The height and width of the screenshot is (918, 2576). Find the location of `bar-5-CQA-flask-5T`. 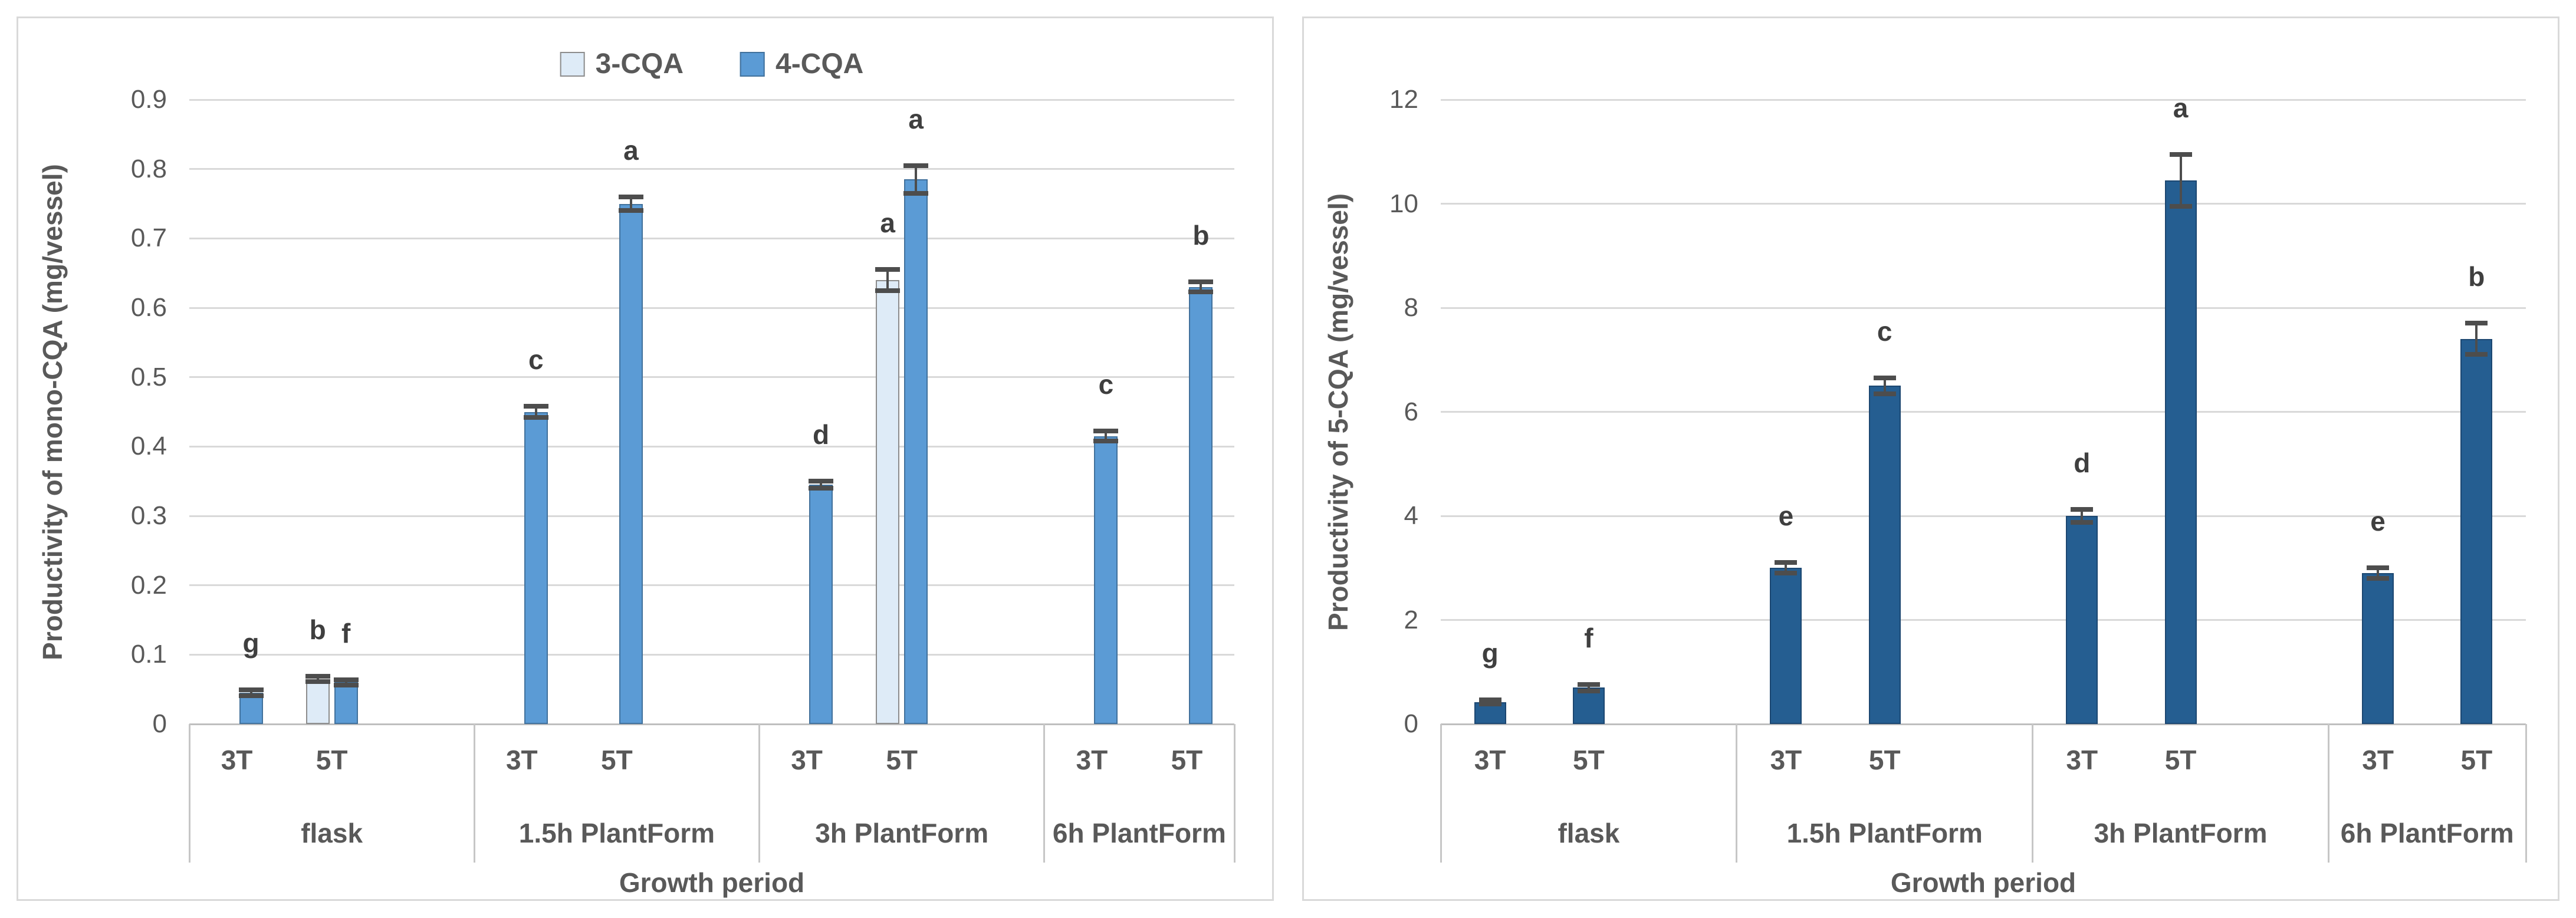

bar-5-CQA-flask-5T is located at coordinates (1588, 705).